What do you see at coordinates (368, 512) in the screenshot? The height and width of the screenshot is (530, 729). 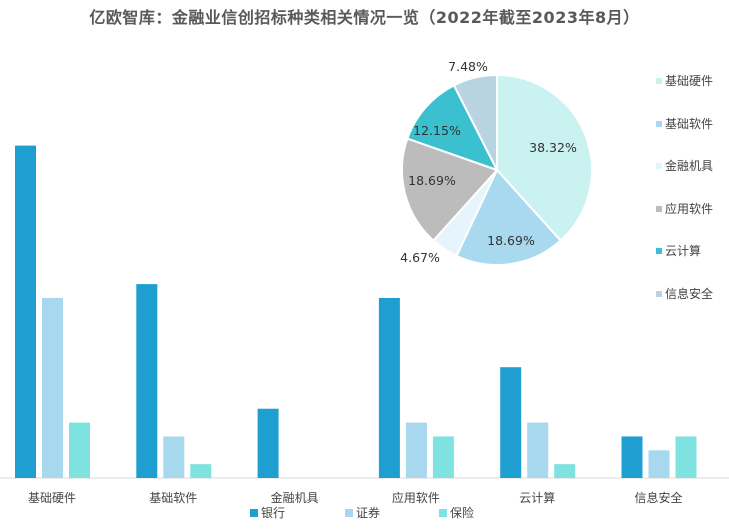 I see `legend-label: 证券` at bounding box center [368, 512].